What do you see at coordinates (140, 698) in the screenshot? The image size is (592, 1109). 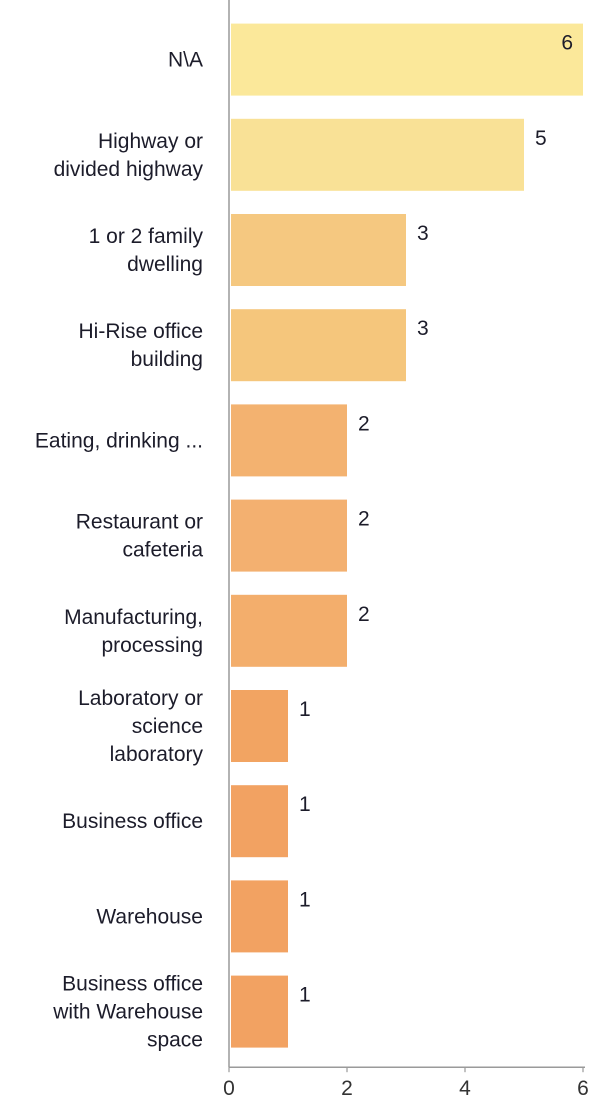 I see `category-label-line: Laboratory or` at bounding box center [140, 698].